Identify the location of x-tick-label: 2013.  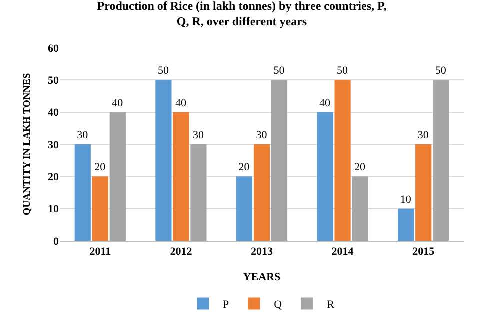
(262, 252).